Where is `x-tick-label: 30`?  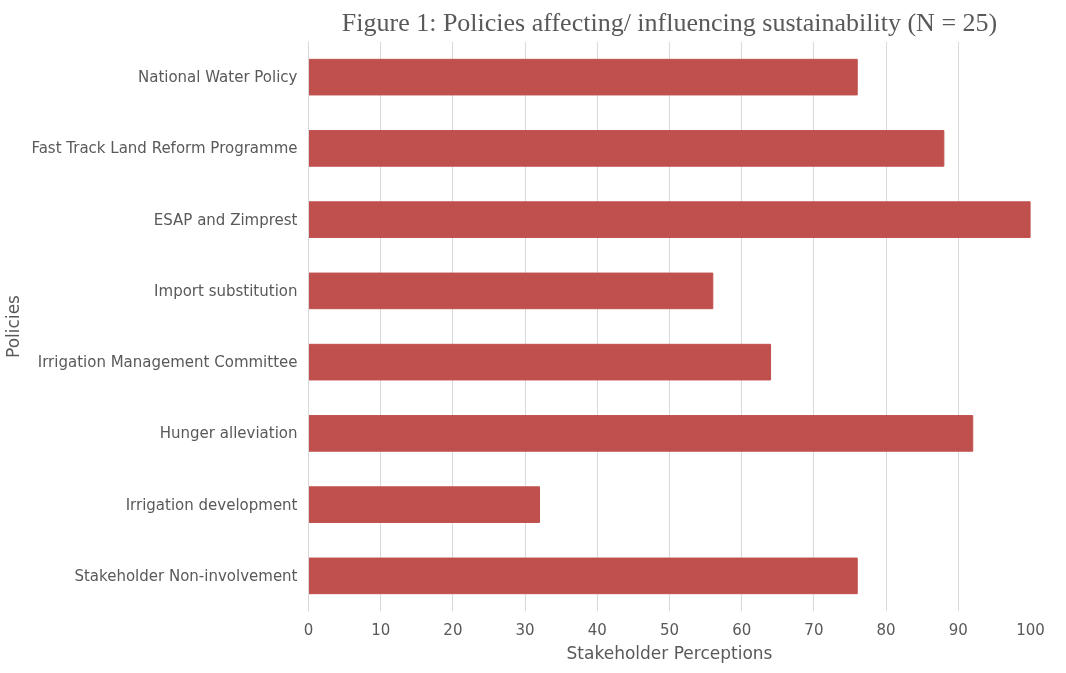
x-tick-label: 30 is located at coordinates (525, 629).